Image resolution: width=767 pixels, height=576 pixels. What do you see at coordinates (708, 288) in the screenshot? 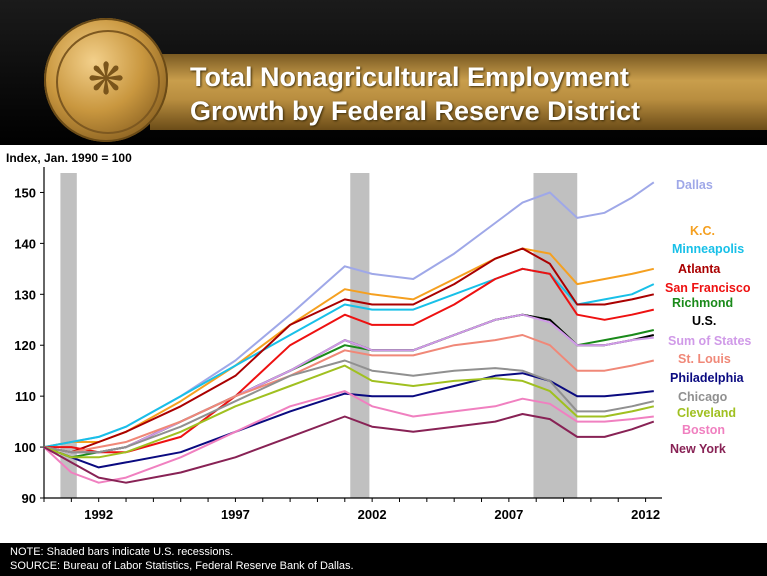
I see `series-label: San Francisco` at bounding box center [708, 288].